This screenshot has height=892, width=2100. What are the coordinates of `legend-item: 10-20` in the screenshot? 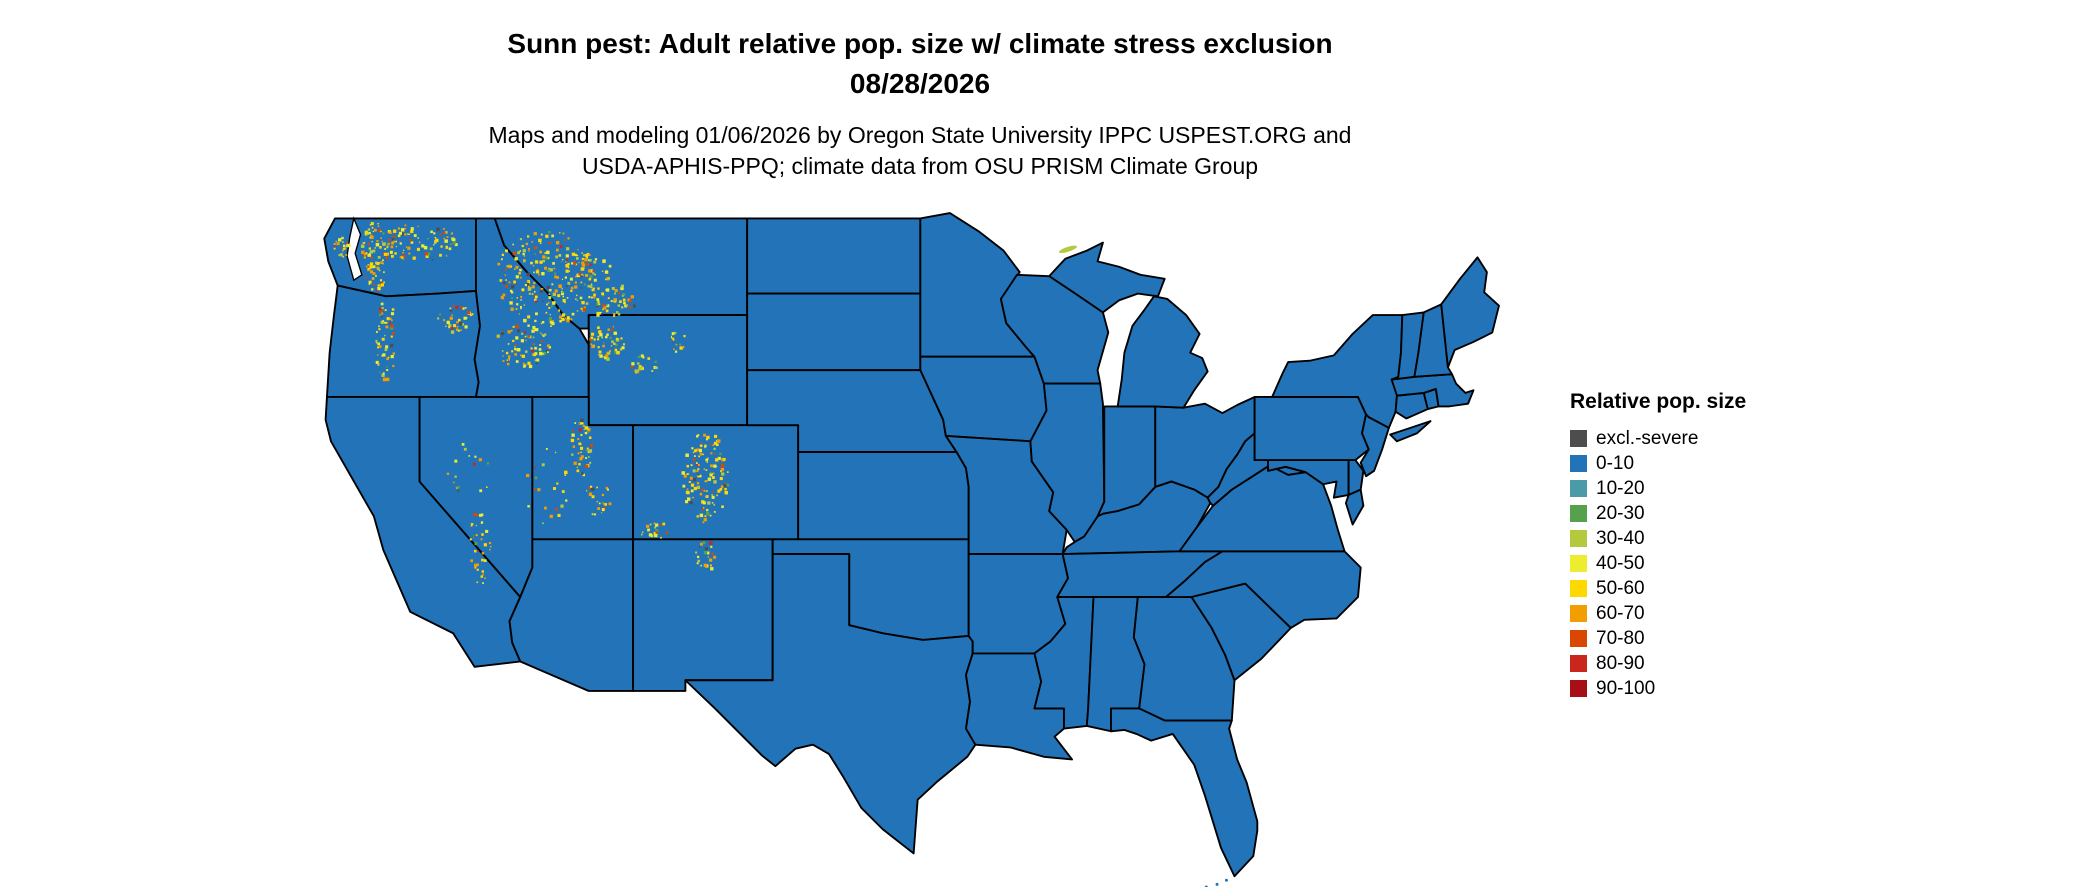 It's located at (1658, 488).